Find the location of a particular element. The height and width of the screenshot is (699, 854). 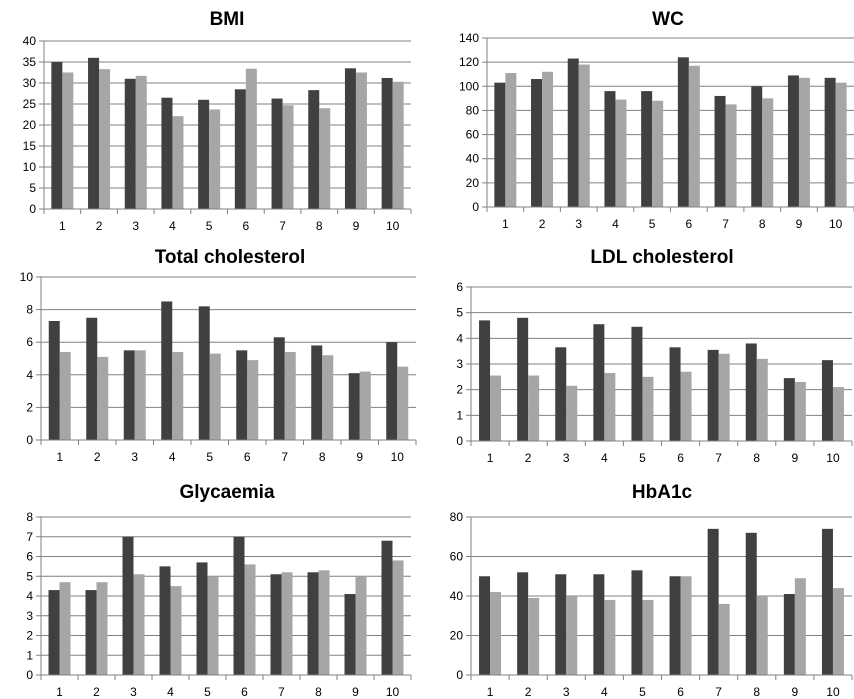

x-tick-label: 4 is located at coordinates (604, 458).